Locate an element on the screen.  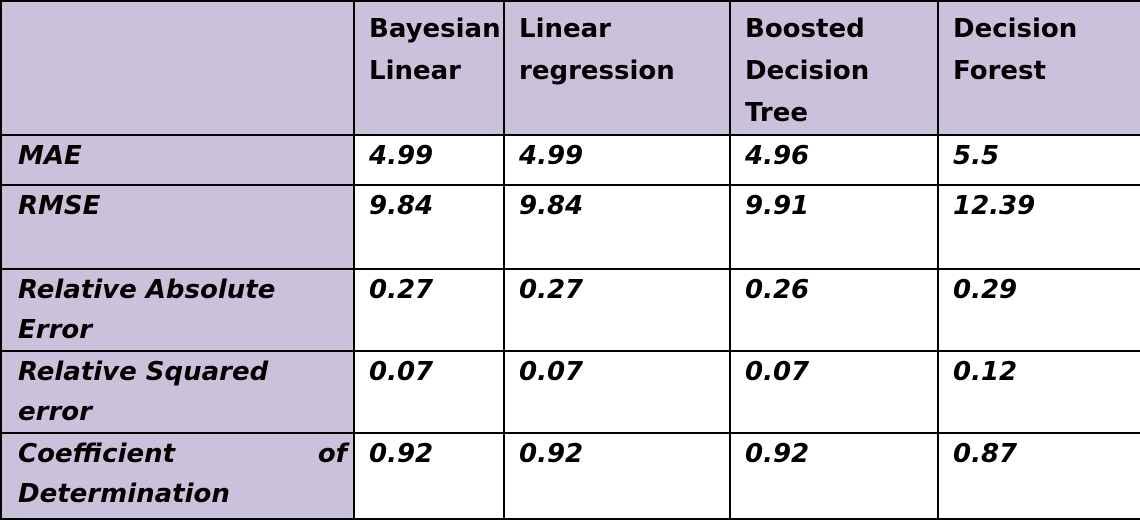
cell-rmse-boosted-decision-tree: 9.91 is located at coordinates (834, 227).